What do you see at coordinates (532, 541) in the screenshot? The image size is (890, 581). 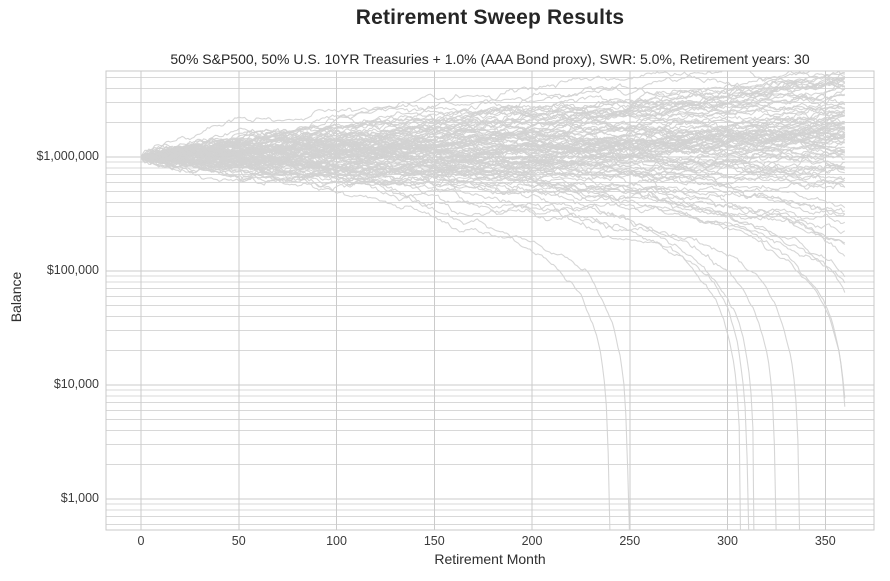 I see `x-tick-label: 200` at bounding box center [532, 541].